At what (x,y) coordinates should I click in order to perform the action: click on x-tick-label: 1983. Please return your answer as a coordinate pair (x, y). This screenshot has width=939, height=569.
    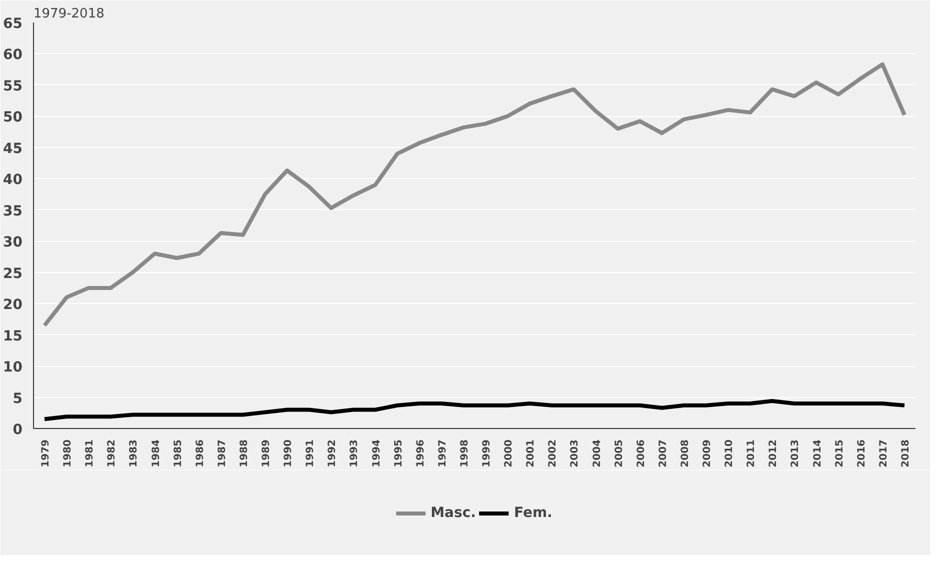
    Looking at the image, I should click on (134, 453).